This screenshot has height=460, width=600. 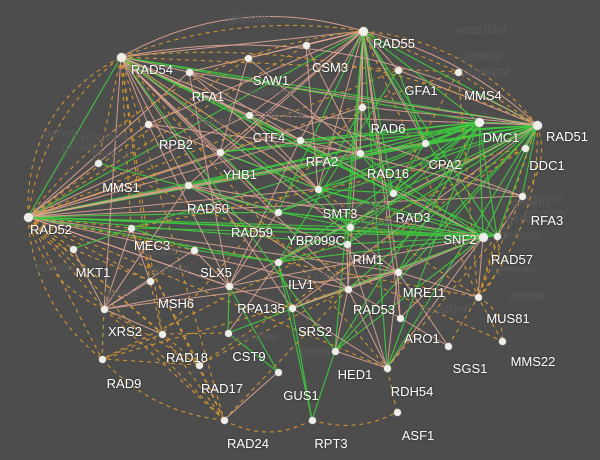 What do you see at coordinates (228, 333) in the screenshot?
I see `graph-node-cst9` at bounding box center [228, 333].